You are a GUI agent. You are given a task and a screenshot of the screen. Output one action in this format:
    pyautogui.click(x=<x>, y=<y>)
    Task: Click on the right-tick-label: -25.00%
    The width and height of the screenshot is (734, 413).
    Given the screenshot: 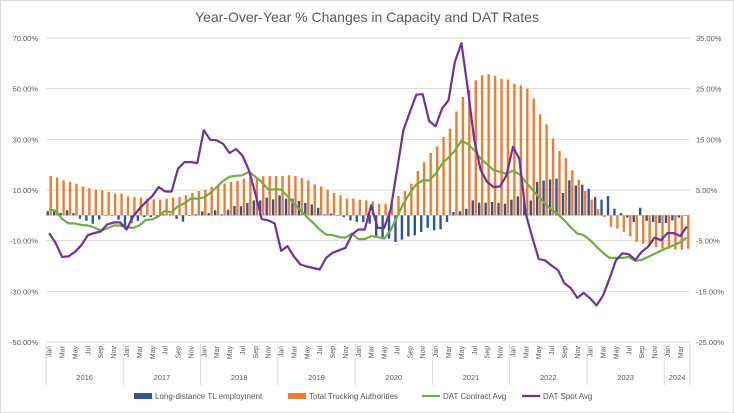 What is the action you would take?
    pyautogui.click(x=710, y=342)
    